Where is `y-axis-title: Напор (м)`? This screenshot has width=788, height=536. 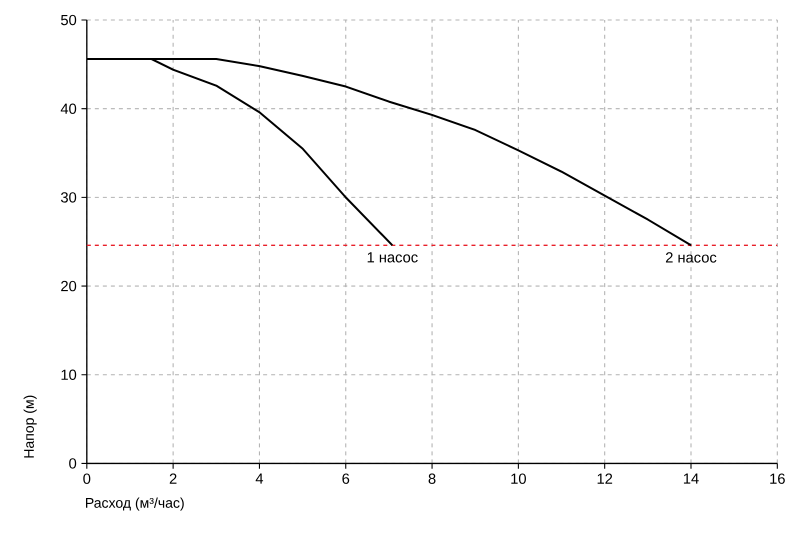 y-axis-title: Напор (м) is located at coordinates (30, 427).